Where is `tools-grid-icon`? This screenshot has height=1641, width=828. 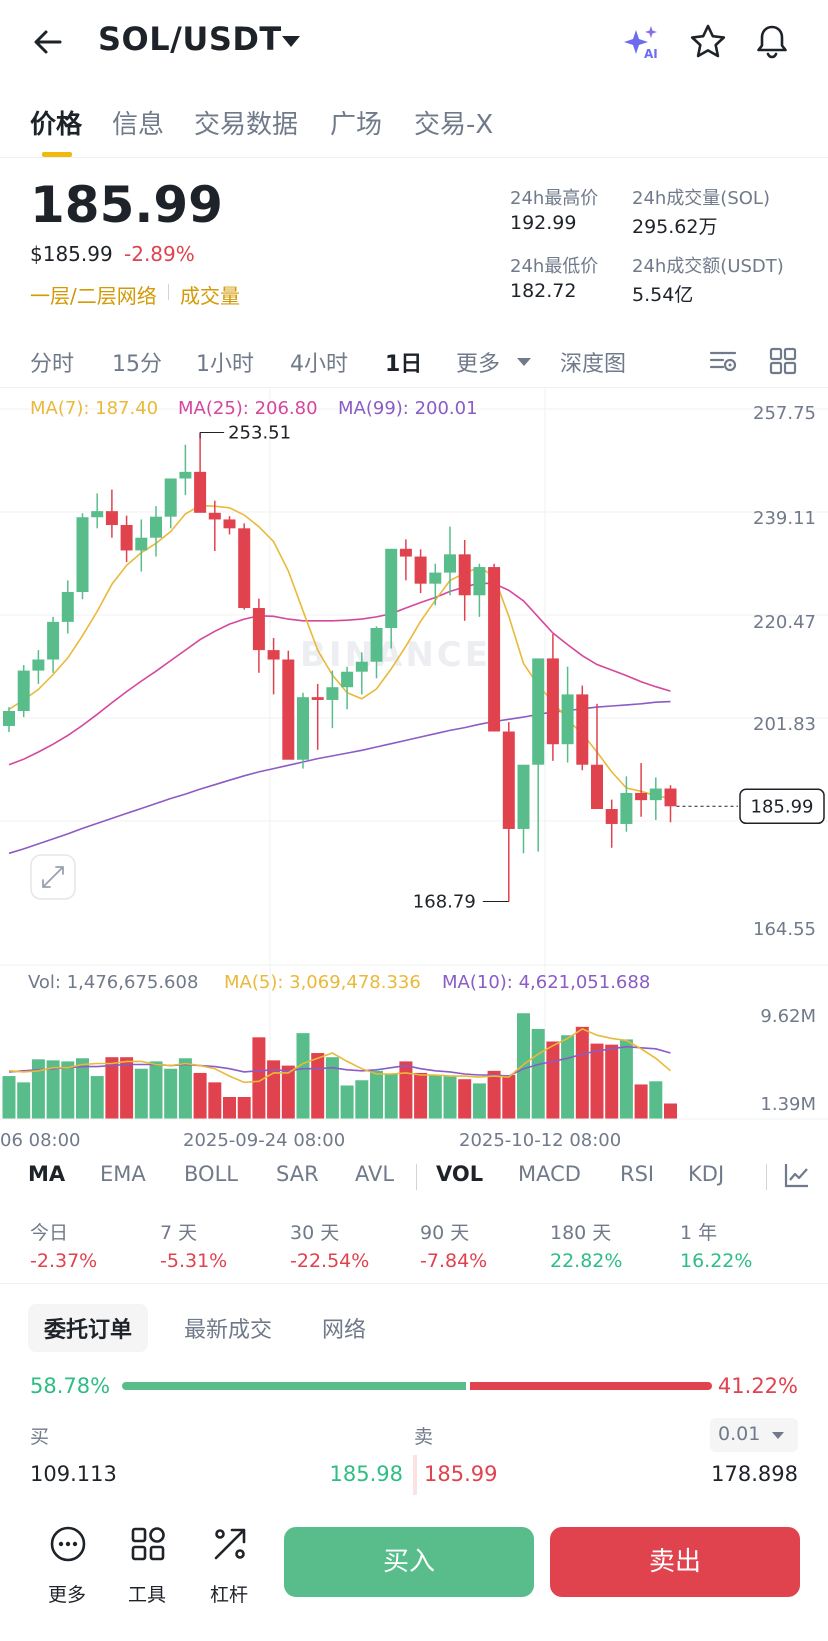
tools-grid-icon is located at coordinates (148, 1544).